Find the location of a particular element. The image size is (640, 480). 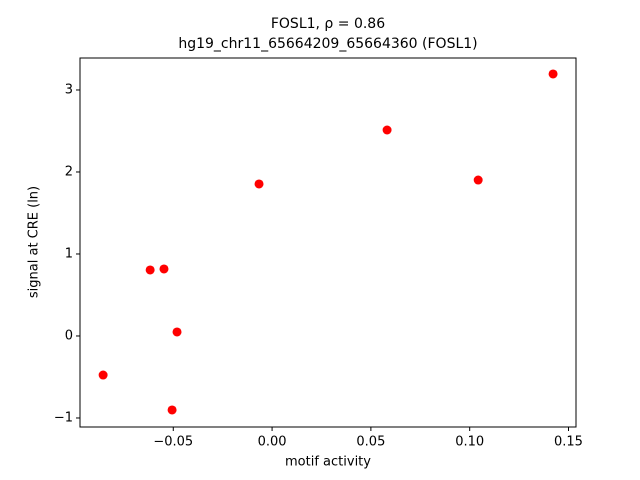

x-tick-label: 0.00 is located at coordinates (272, 442).